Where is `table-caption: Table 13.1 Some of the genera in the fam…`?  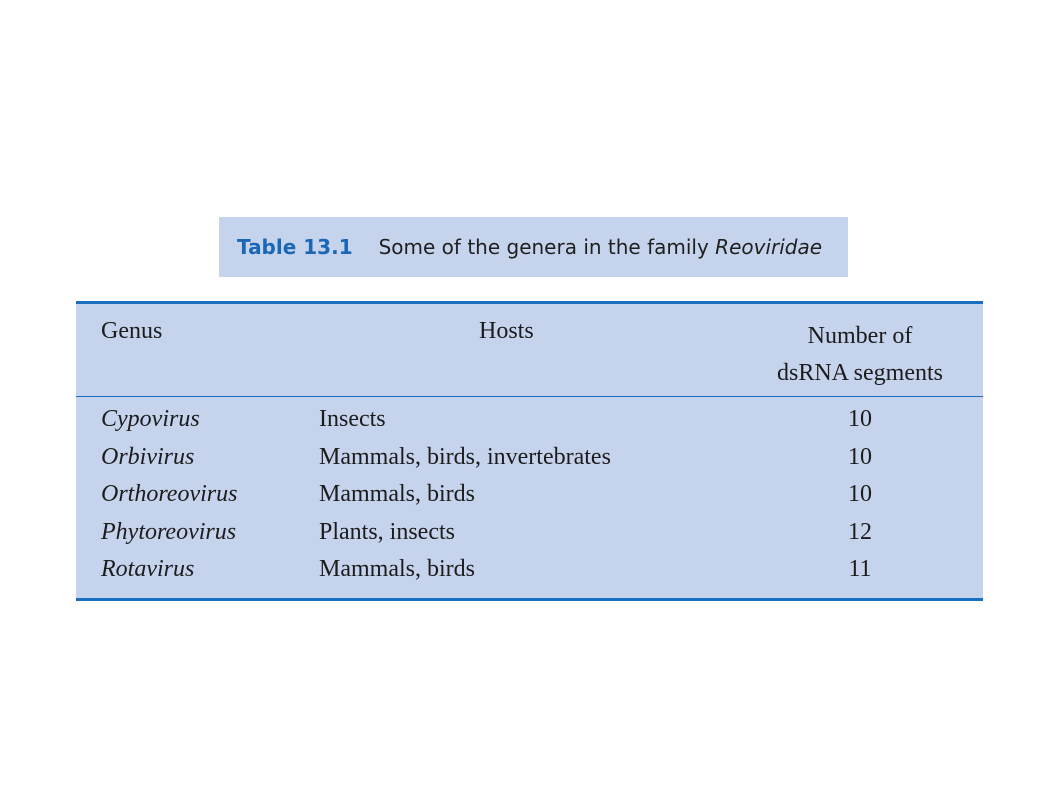 table-caption: Table 13.1 Some of the genera in the fam… is located at coordinates (533, 247).